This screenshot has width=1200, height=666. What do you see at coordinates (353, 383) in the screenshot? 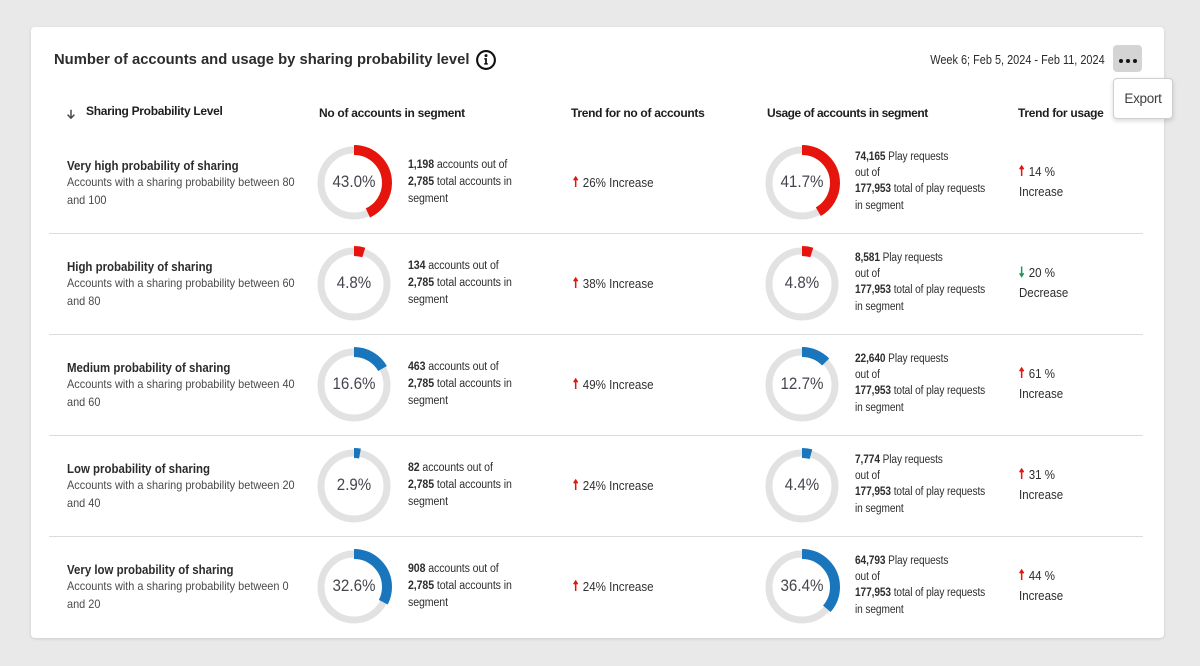
I see `svg-text: 16.6%` at bounding box center [353, 383].